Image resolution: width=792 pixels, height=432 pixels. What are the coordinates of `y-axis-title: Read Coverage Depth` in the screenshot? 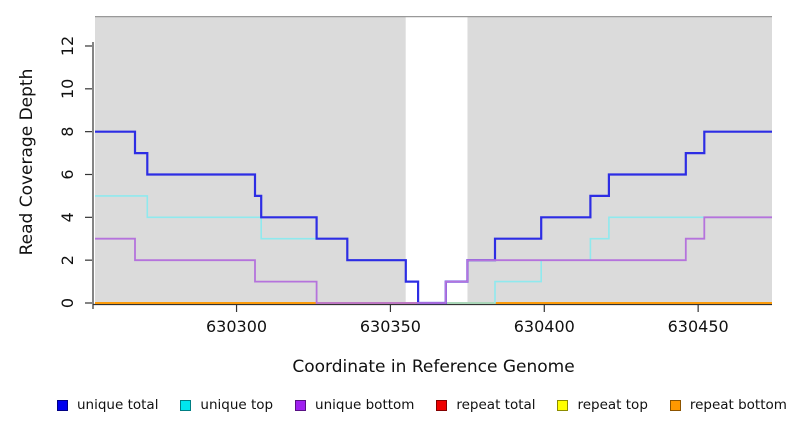 It's located at (27, 162).